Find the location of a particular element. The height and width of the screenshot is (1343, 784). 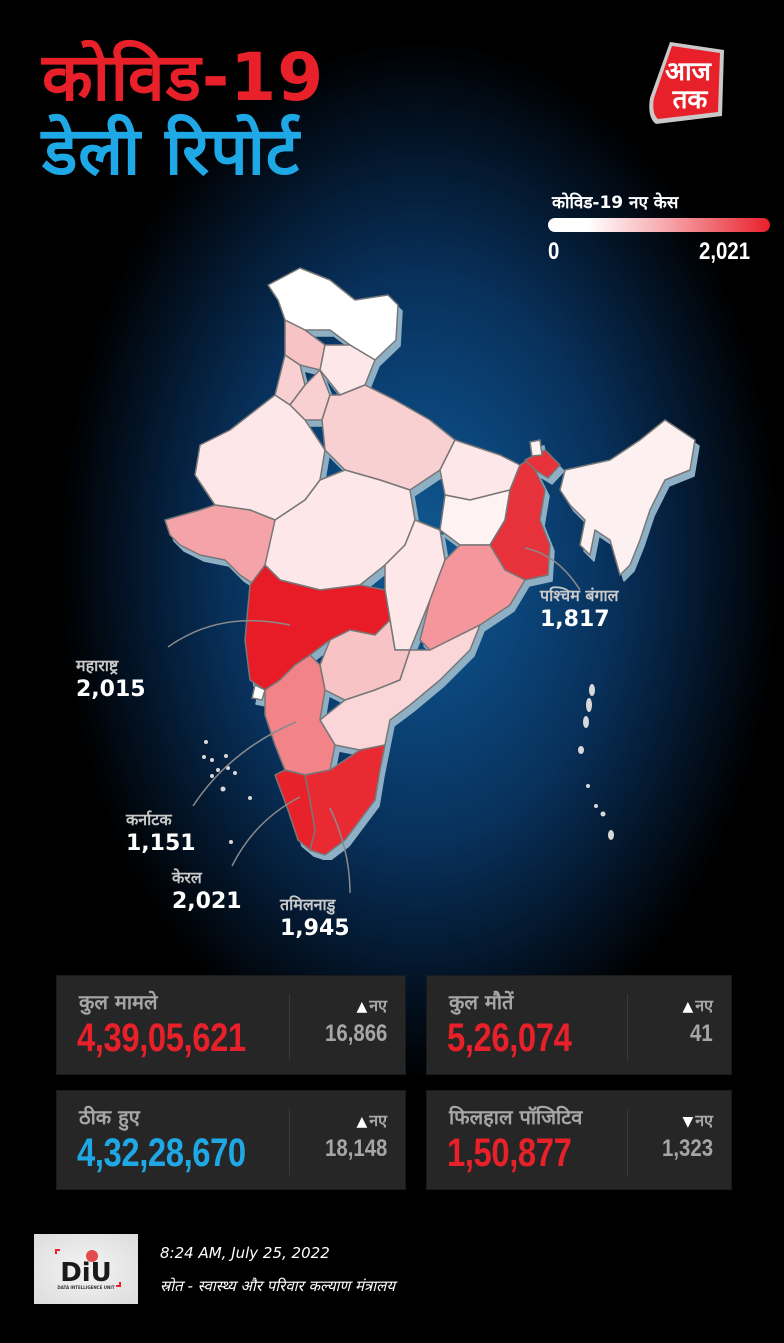

label-kerala: केरल 2,021 is located at coordinates (207, 892).